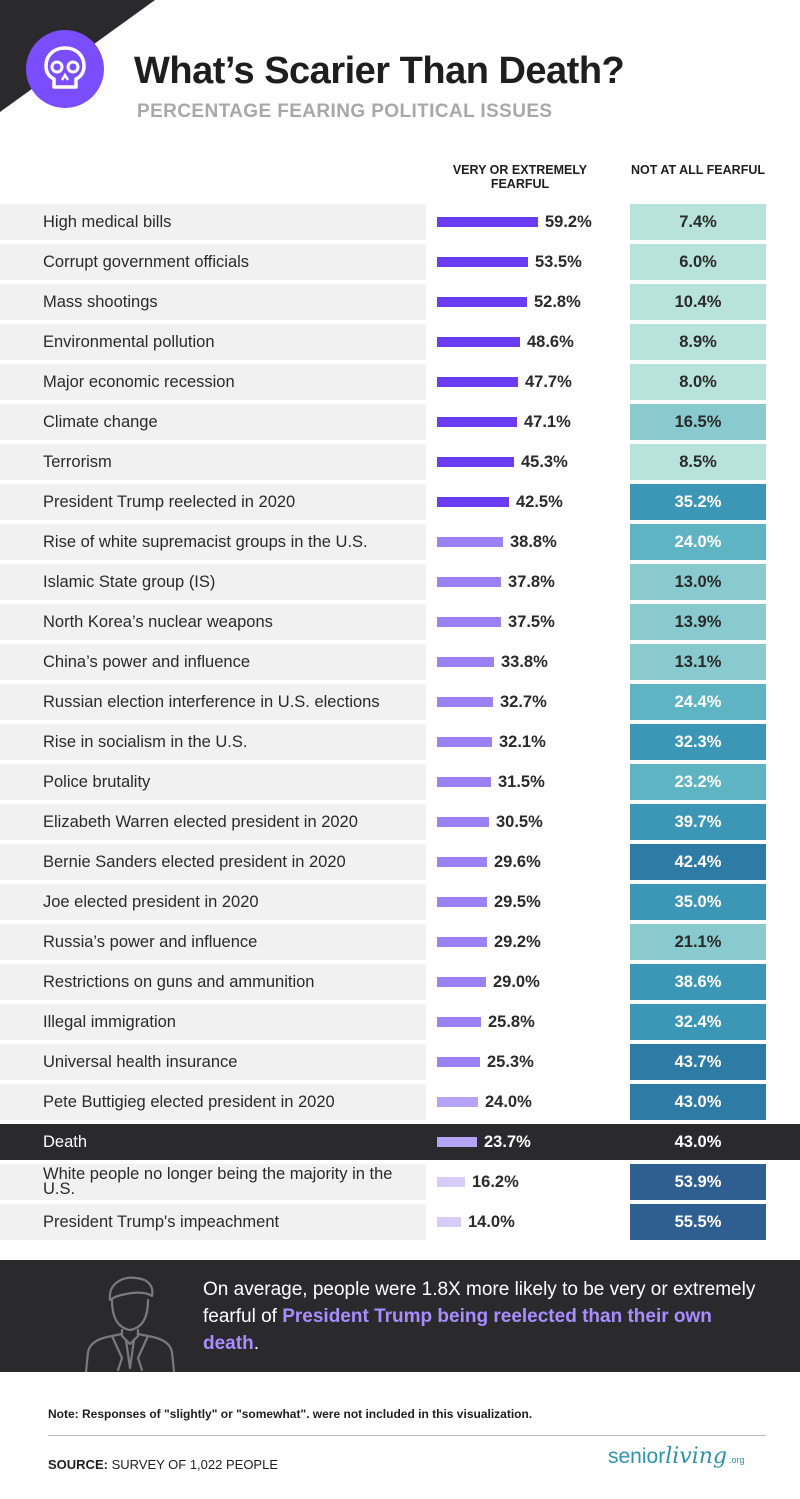 The image size is (800, 1499). What do you see at coordinates (65, 1141) in the screenshot?
I see `issue-label: Death` at bounding box center [65, 1141].